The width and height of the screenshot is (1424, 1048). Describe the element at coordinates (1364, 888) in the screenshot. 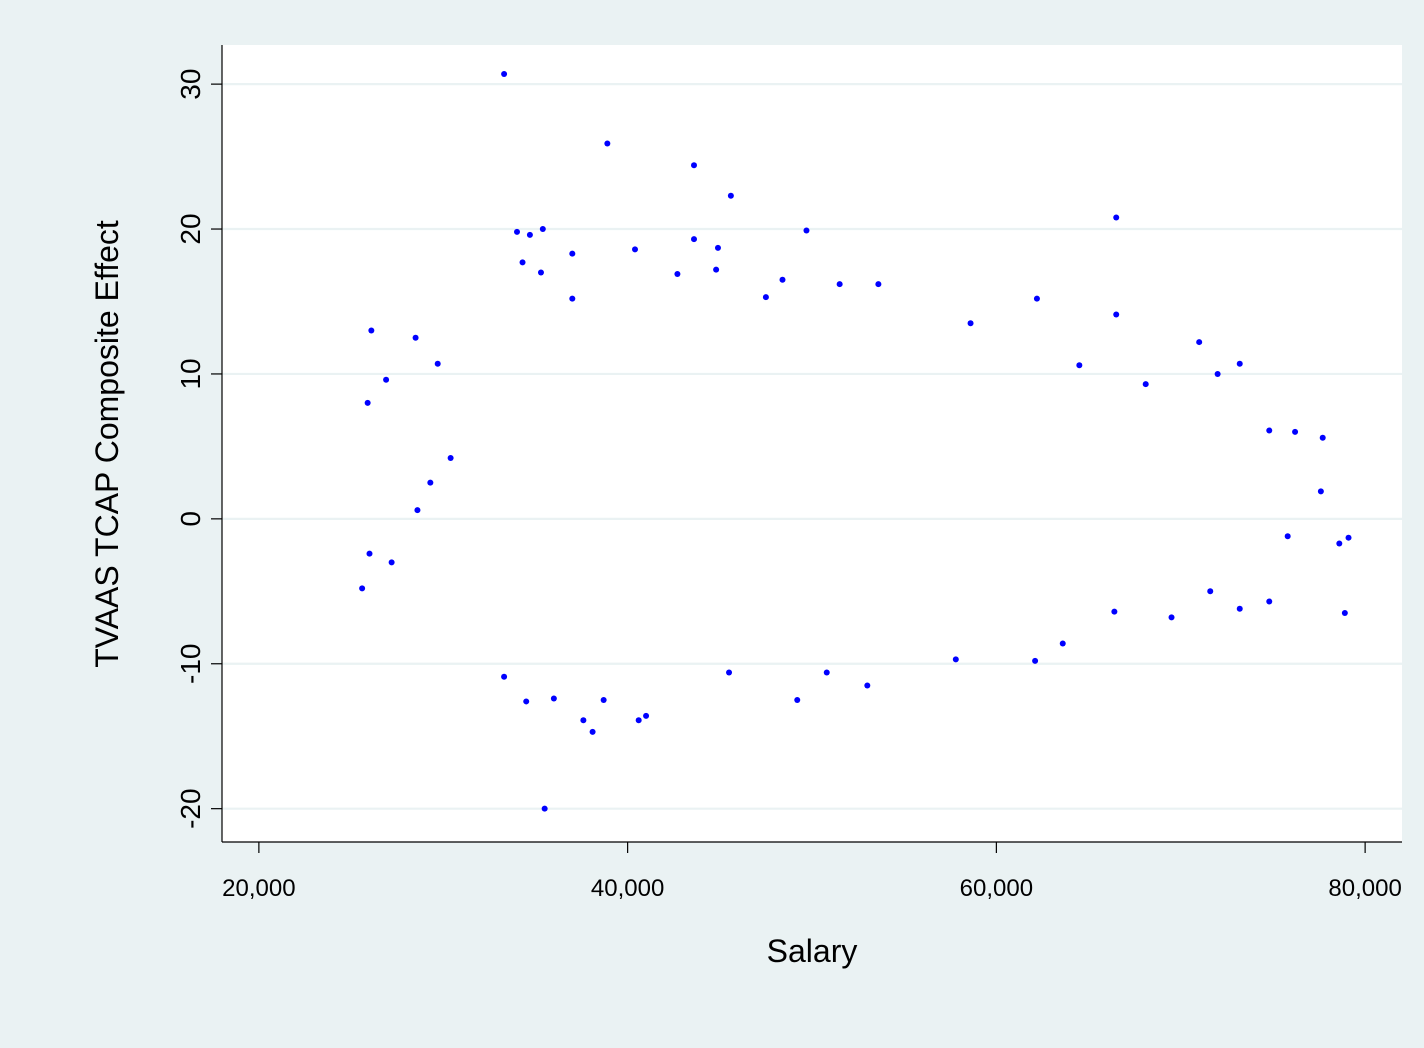

I see `x-tick-label: 80,000` at that location.